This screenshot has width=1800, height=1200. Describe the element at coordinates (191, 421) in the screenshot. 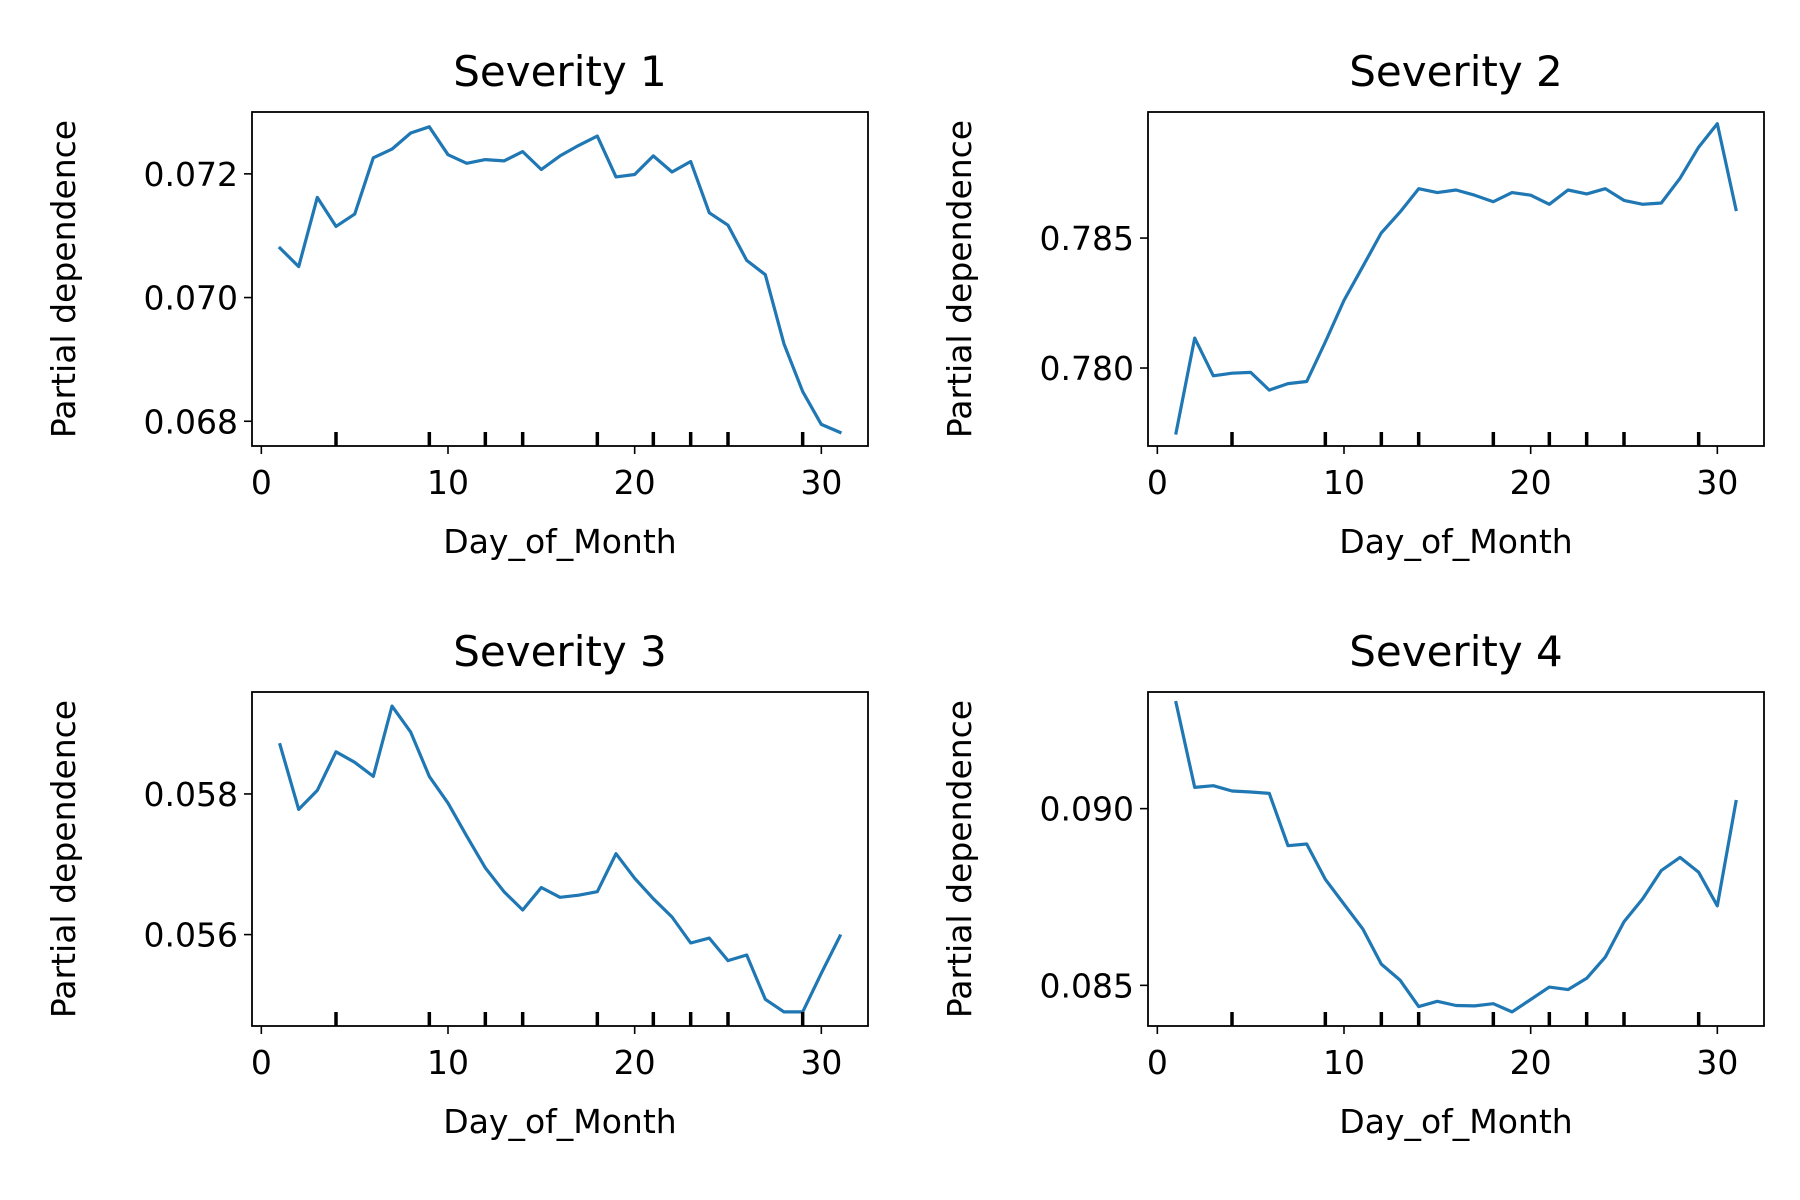

I see `y-tick-label: 0.068` at that location.